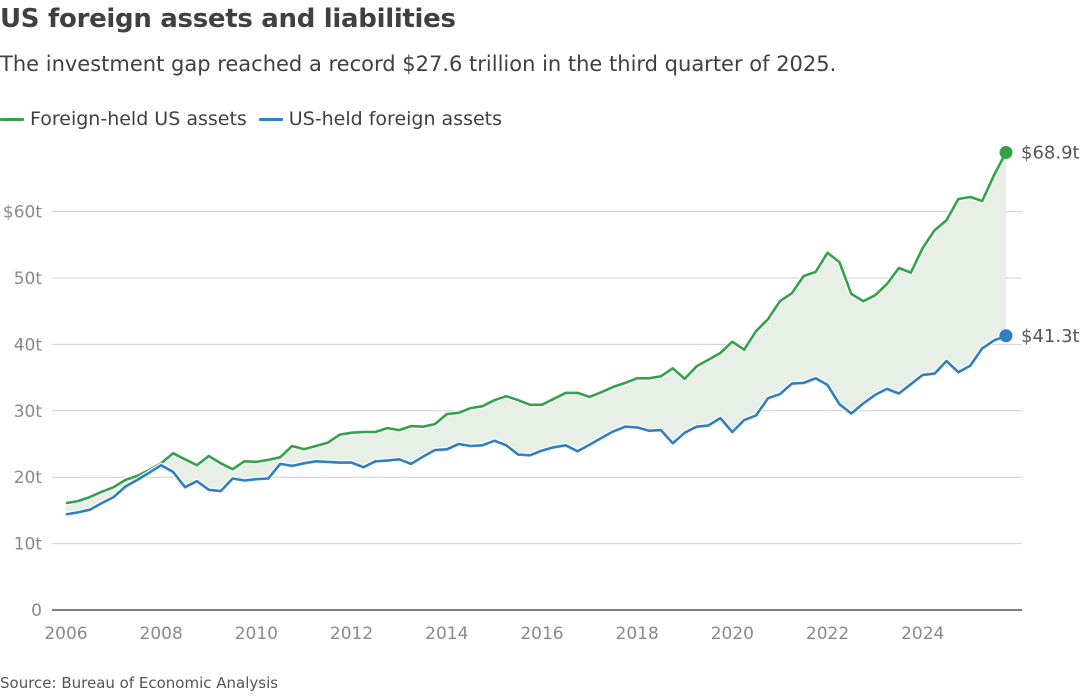 Image resolution: width=1080 pixels, height=698 pixels. I want to click on y-tick-label: 20t, so click(28, 478).